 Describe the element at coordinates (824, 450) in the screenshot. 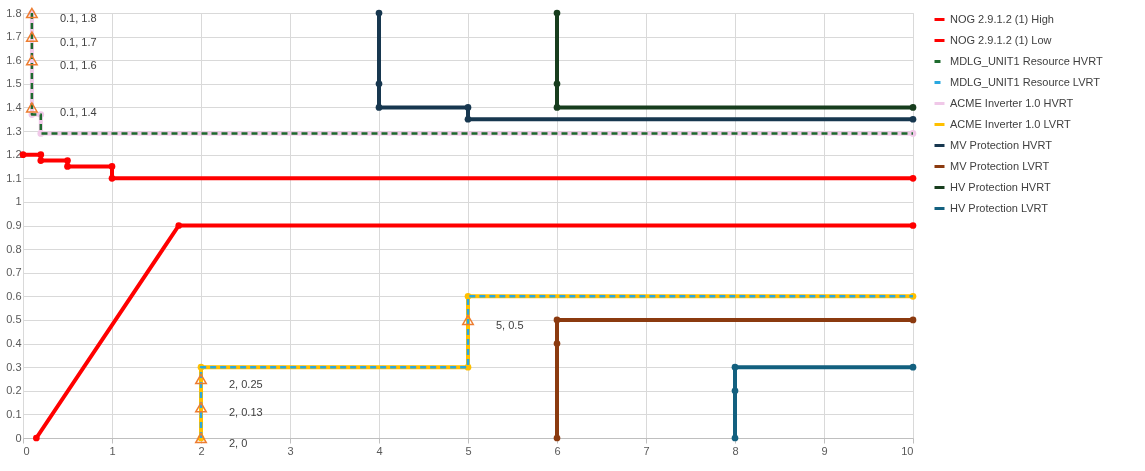

I see `x-tick-label: 9` at that location.